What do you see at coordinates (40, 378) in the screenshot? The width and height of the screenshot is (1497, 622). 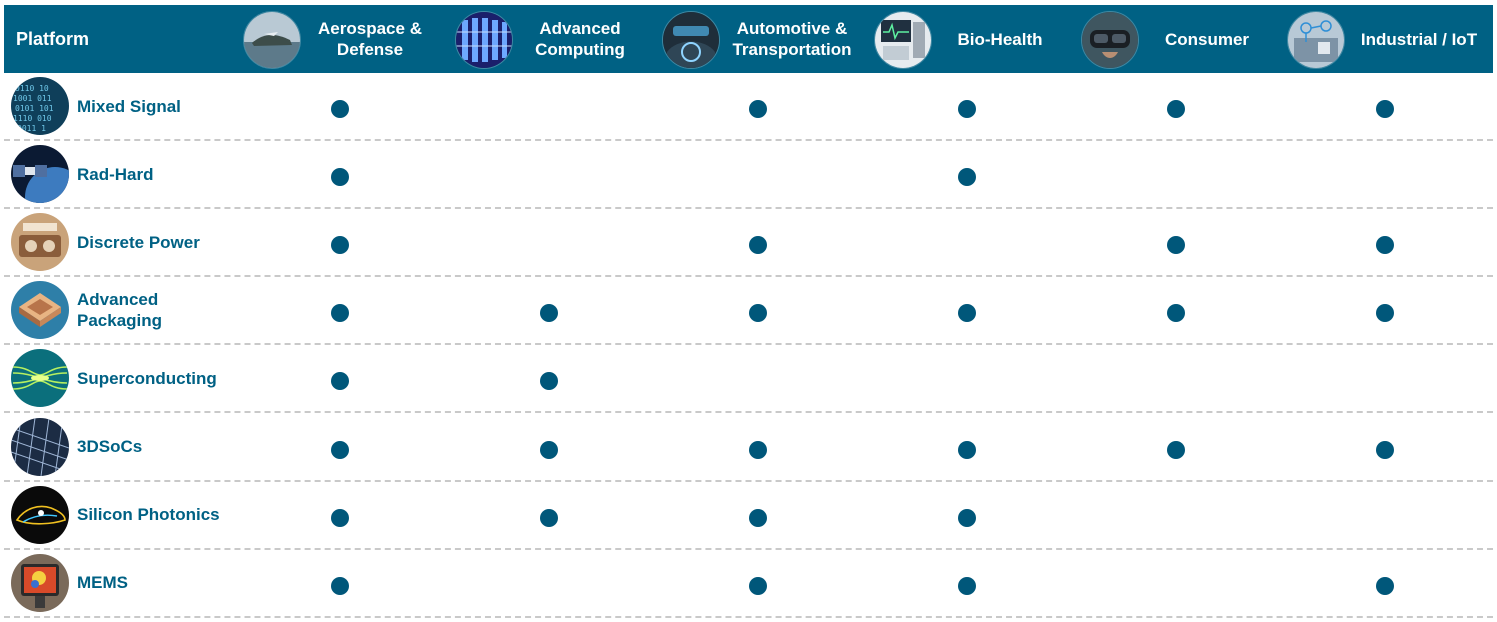 I see `superconducting-field-icon` at bounding box center [40, 378].